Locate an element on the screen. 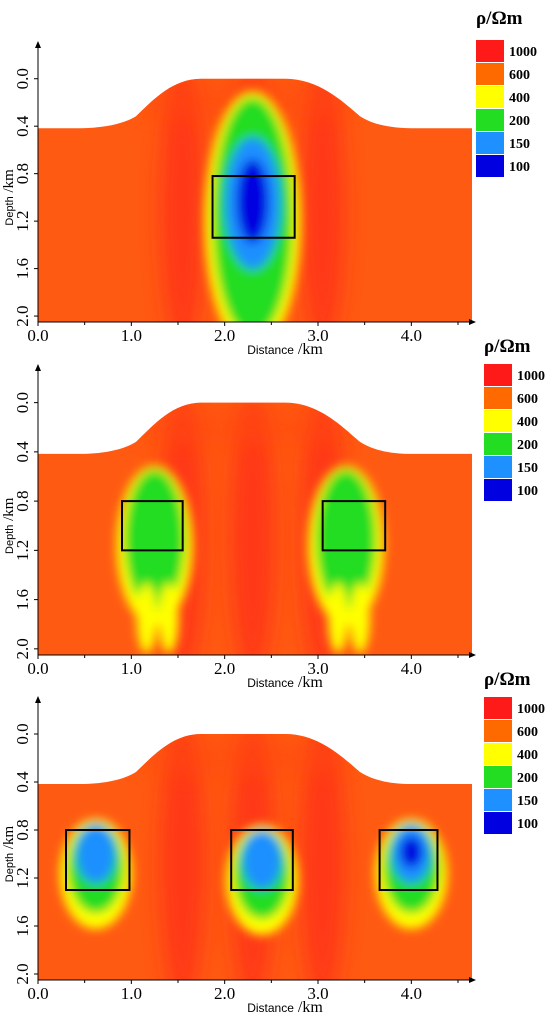 This screenshot has height=1023, width=549. y-axis-arrow is located at coordinates (38, 367).